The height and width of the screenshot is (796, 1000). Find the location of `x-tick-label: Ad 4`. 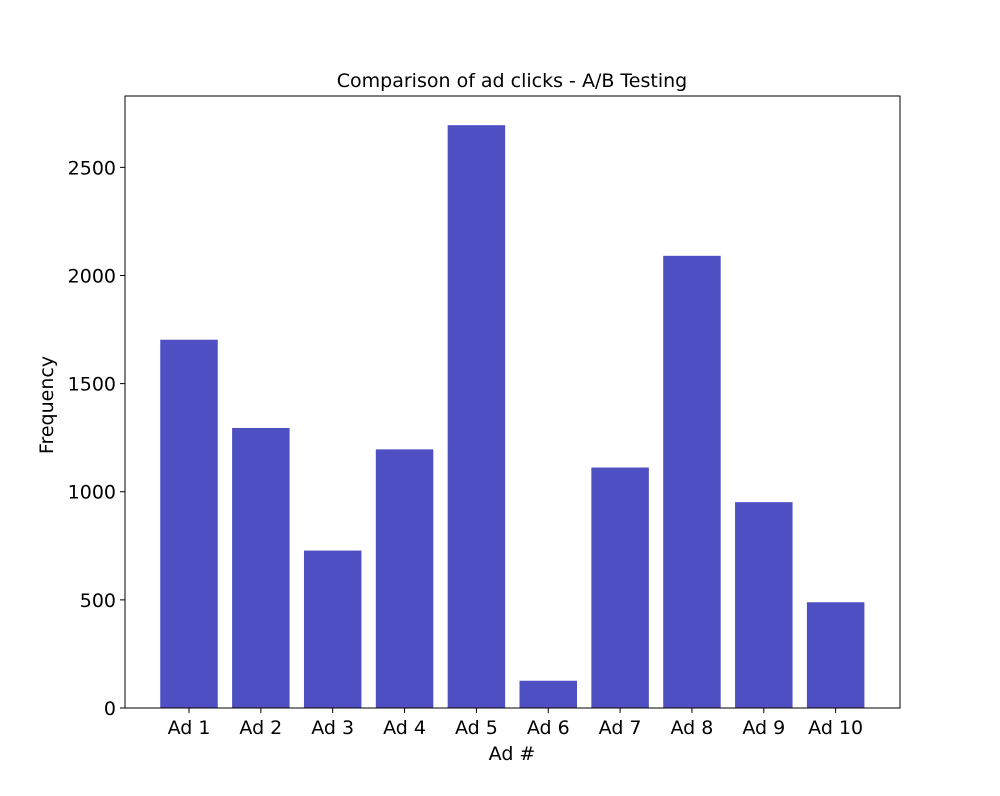

x-tick-label: Ad 4 is located at coordinates (404, 728).